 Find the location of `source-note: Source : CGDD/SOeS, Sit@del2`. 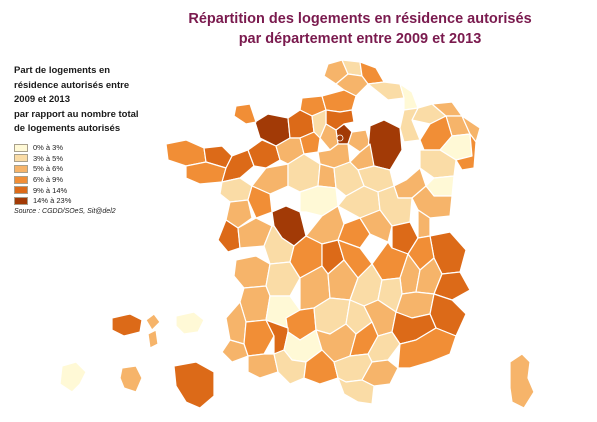

source-note: Source : CGDD/SOeS, Sit@del2 is located at coordinates (65, 212).